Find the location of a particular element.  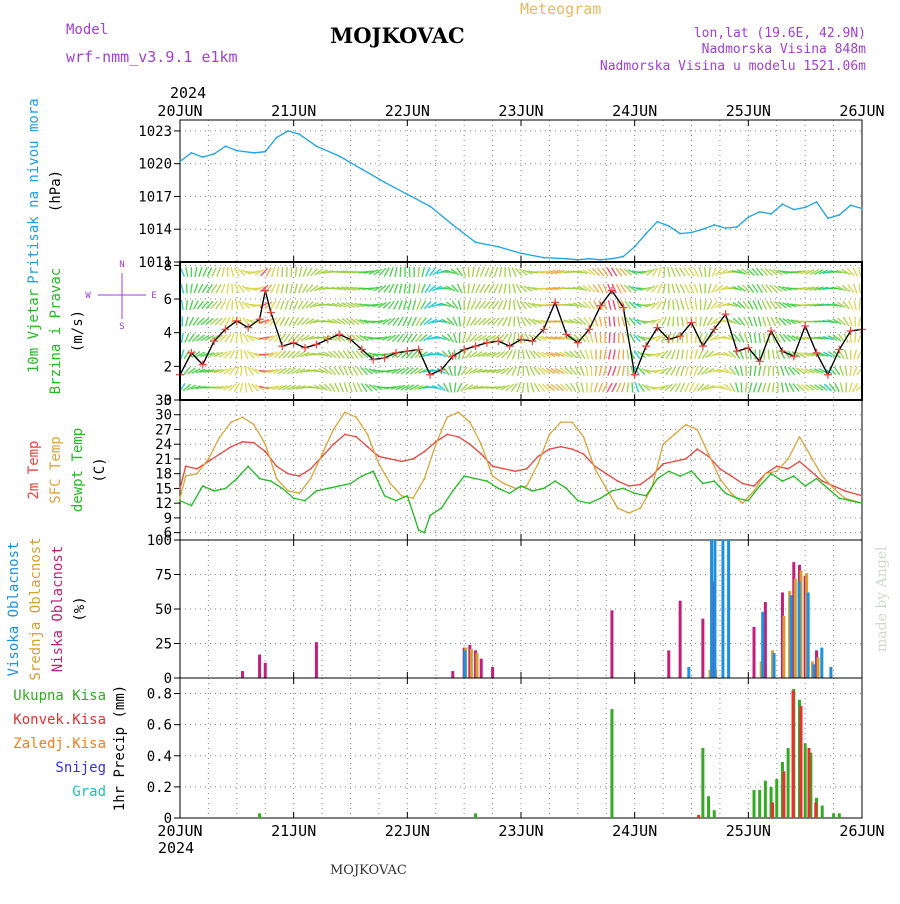

y-tick-label: 25 is located at coordinates (163, 645).